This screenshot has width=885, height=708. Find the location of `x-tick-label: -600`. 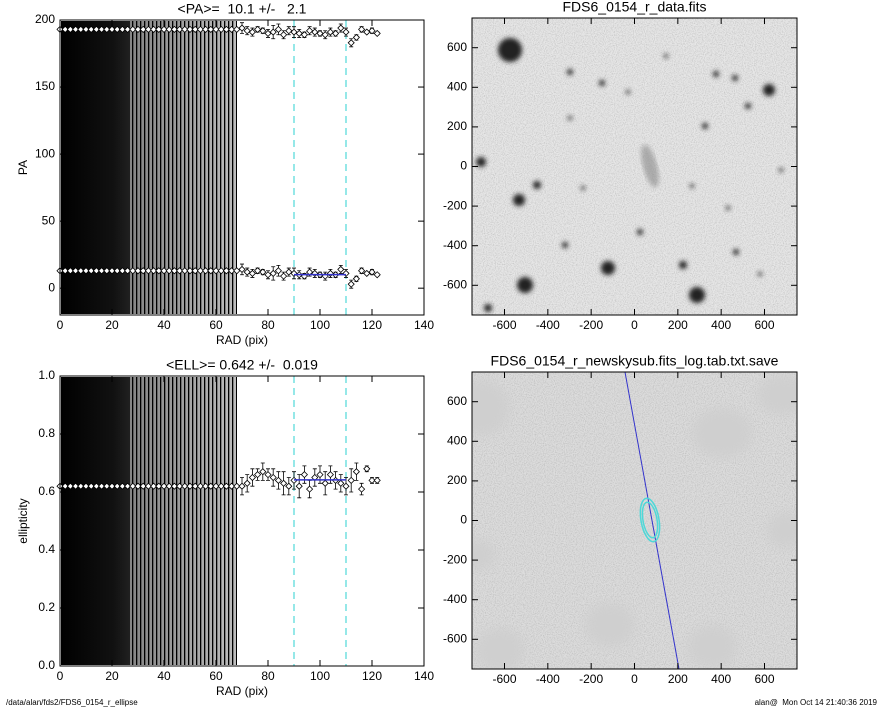

x-tick-label: -600 is located at coordinates (504, 325).